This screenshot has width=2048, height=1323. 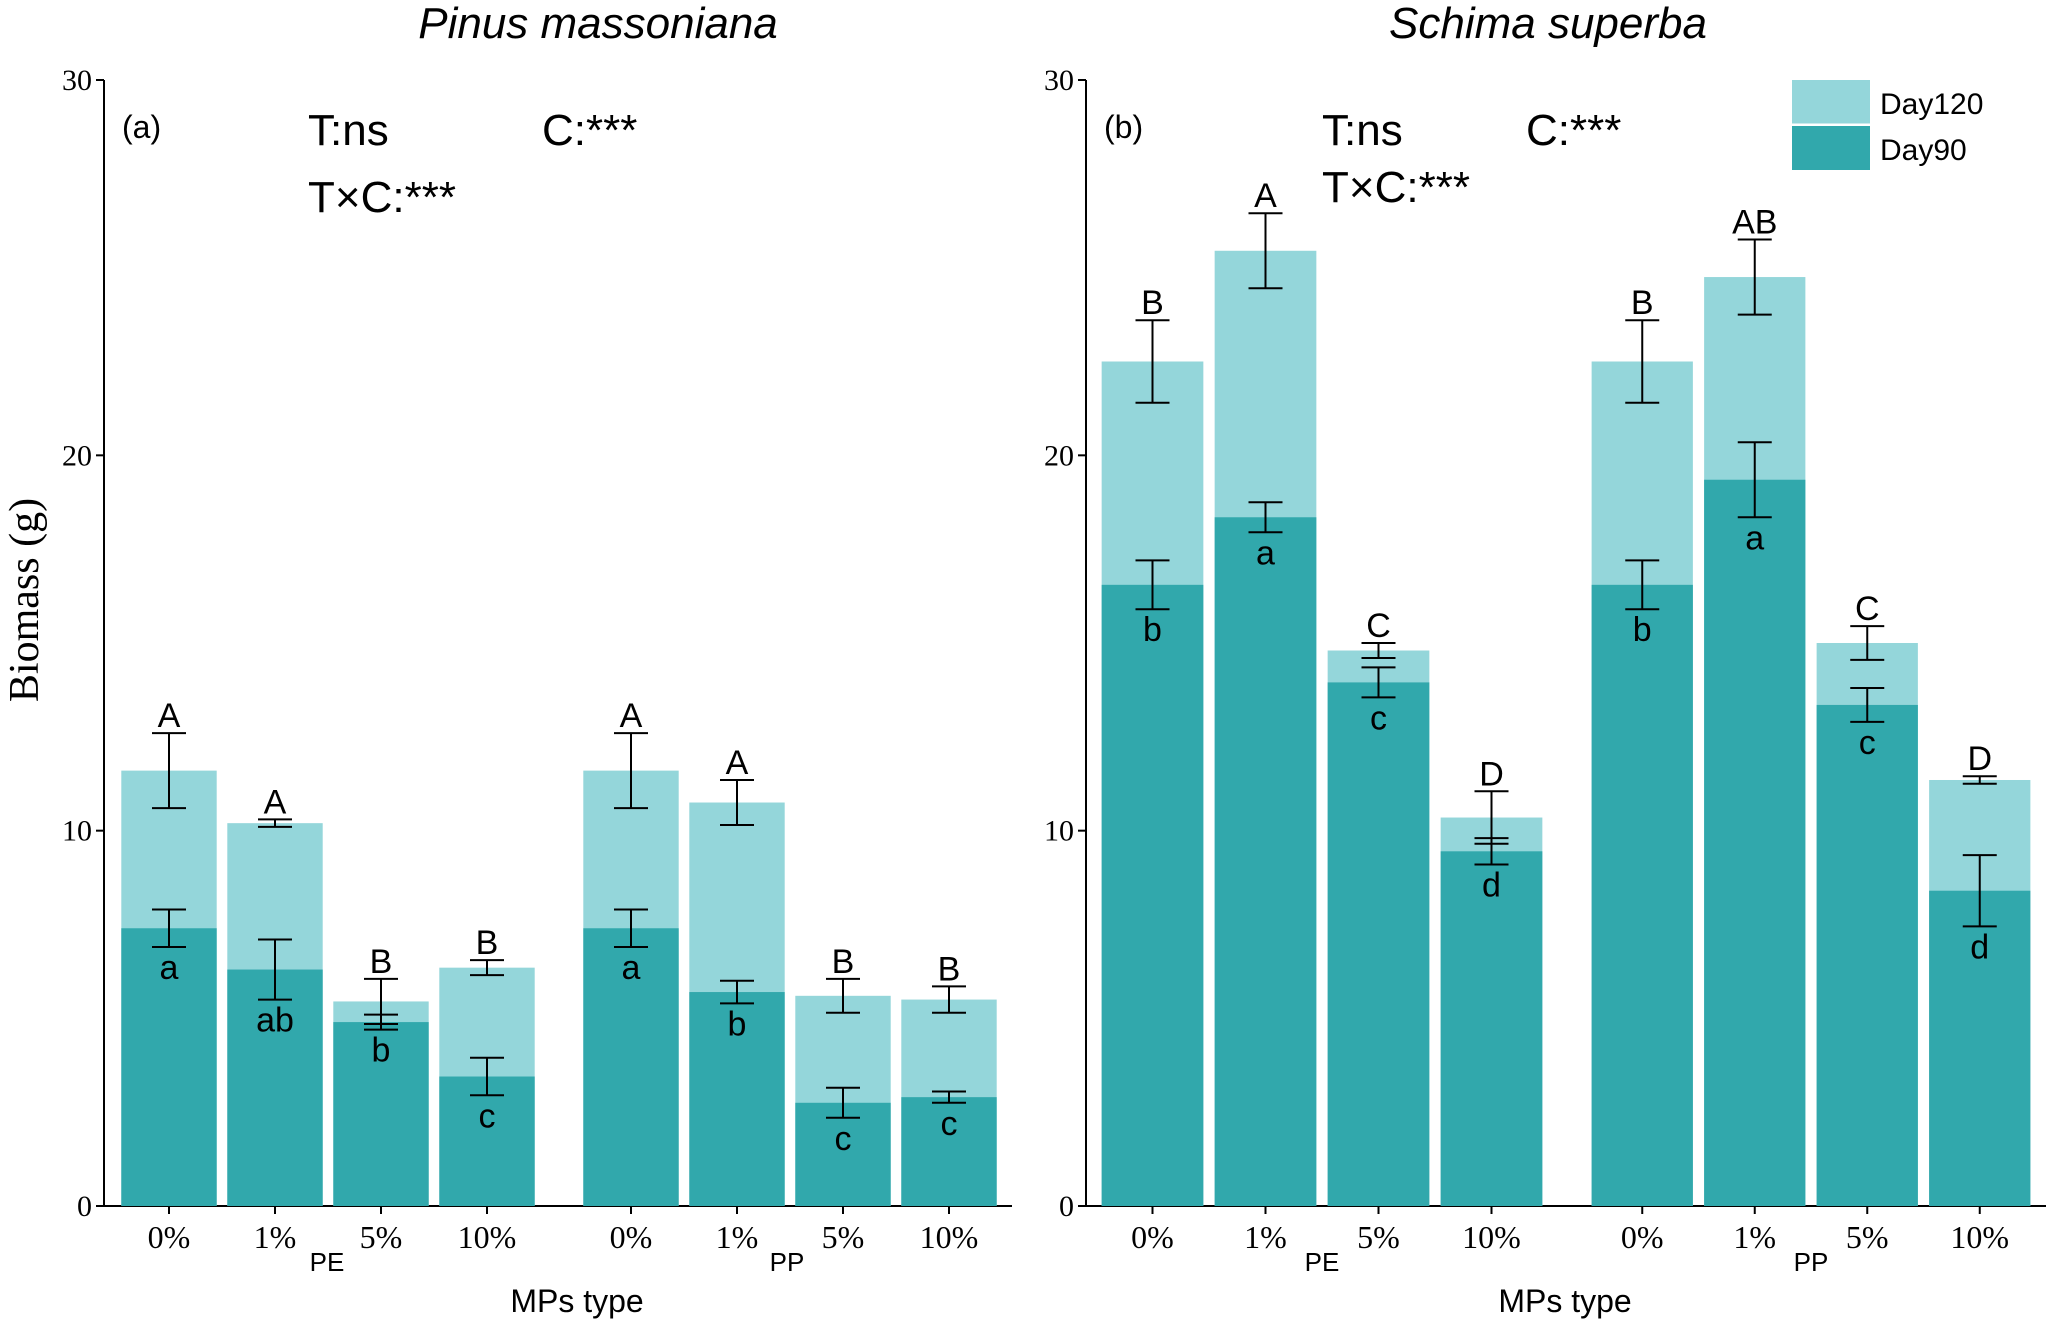 What do you see at coordinates (25, 600) in the screenshot?
I see `y-axis-title: Biomass (g)` at bounding box center [25, 600].